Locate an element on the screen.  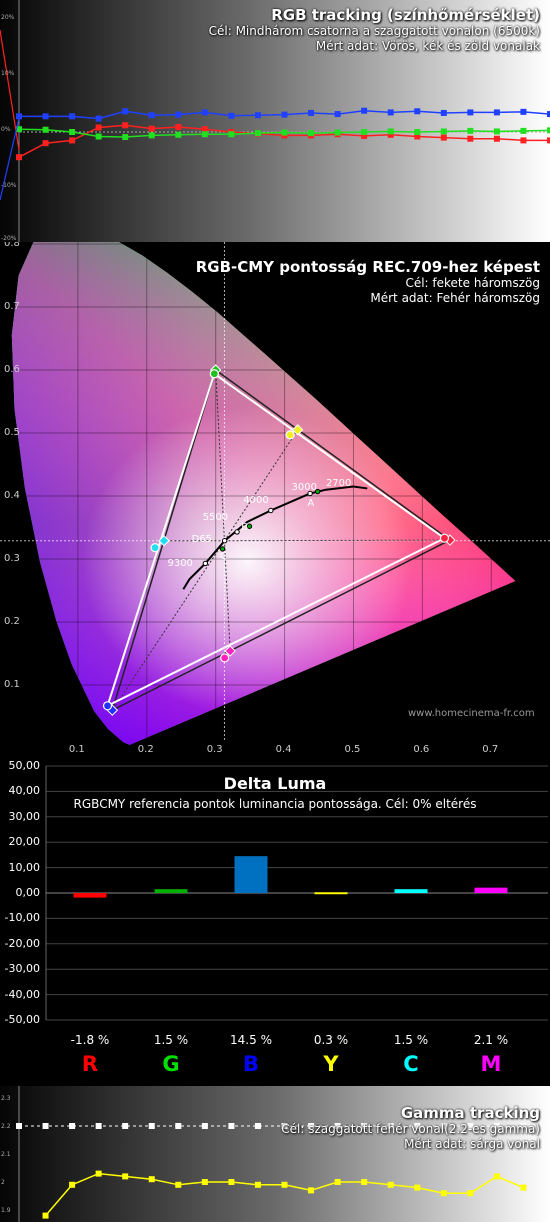
cie-y-tick: 0.1 is located at coordinates (12, 684).